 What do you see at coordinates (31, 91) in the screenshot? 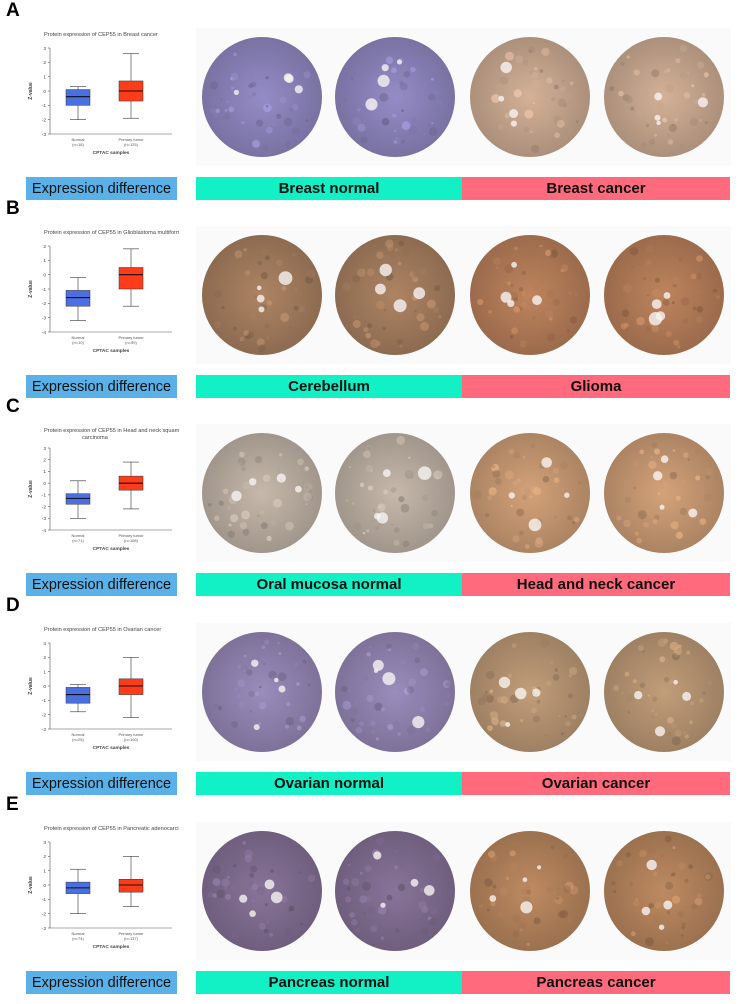
I see `y-axis-label: Z-value` at bounding box center [31, 91].